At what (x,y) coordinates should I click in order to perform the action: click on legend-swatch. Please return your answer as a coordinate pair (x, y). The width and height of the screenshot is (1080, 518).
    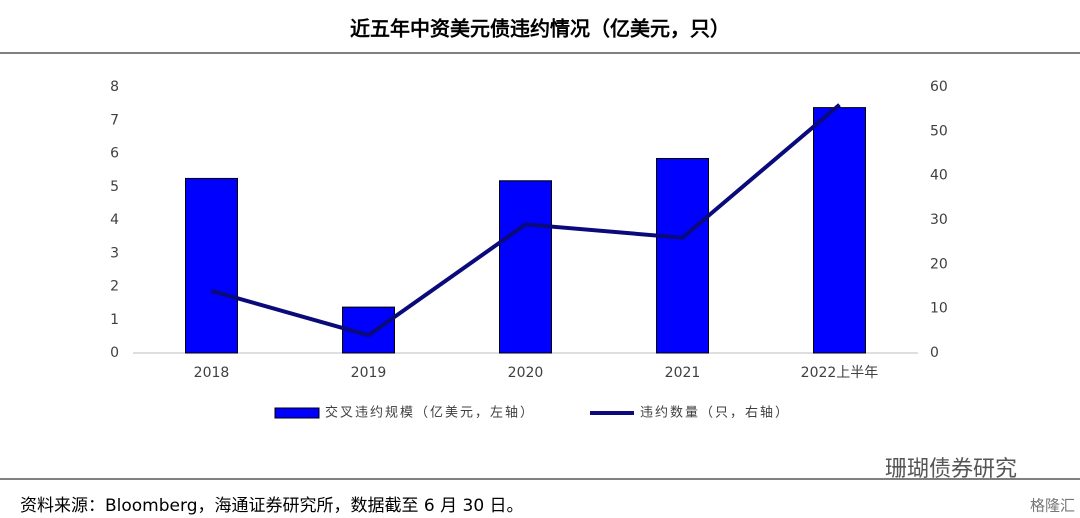
    Looking at the image, I should click on (297, 413).